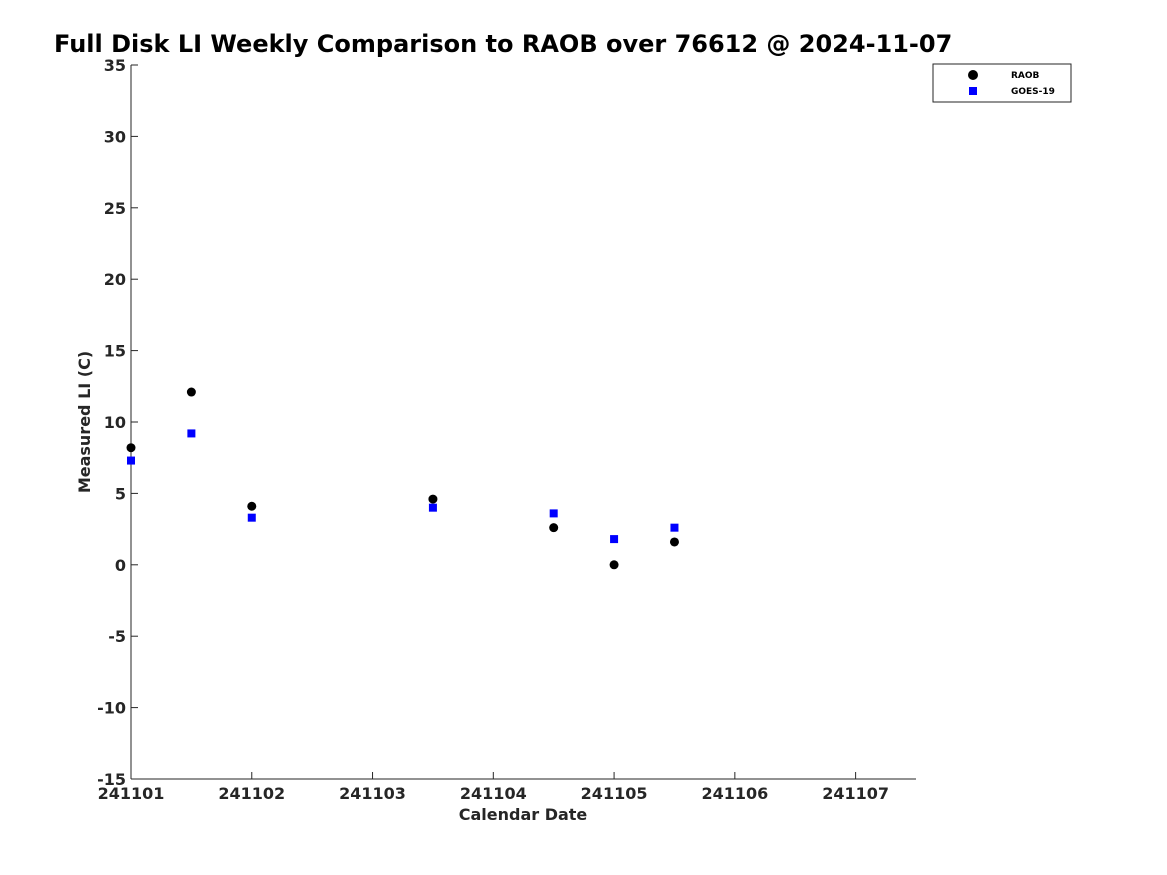  What do you see at coordinates (84, 422) in the screenshot?
I see `y-axis-label: Measured LI (C)` at bounding box center [84, 422].